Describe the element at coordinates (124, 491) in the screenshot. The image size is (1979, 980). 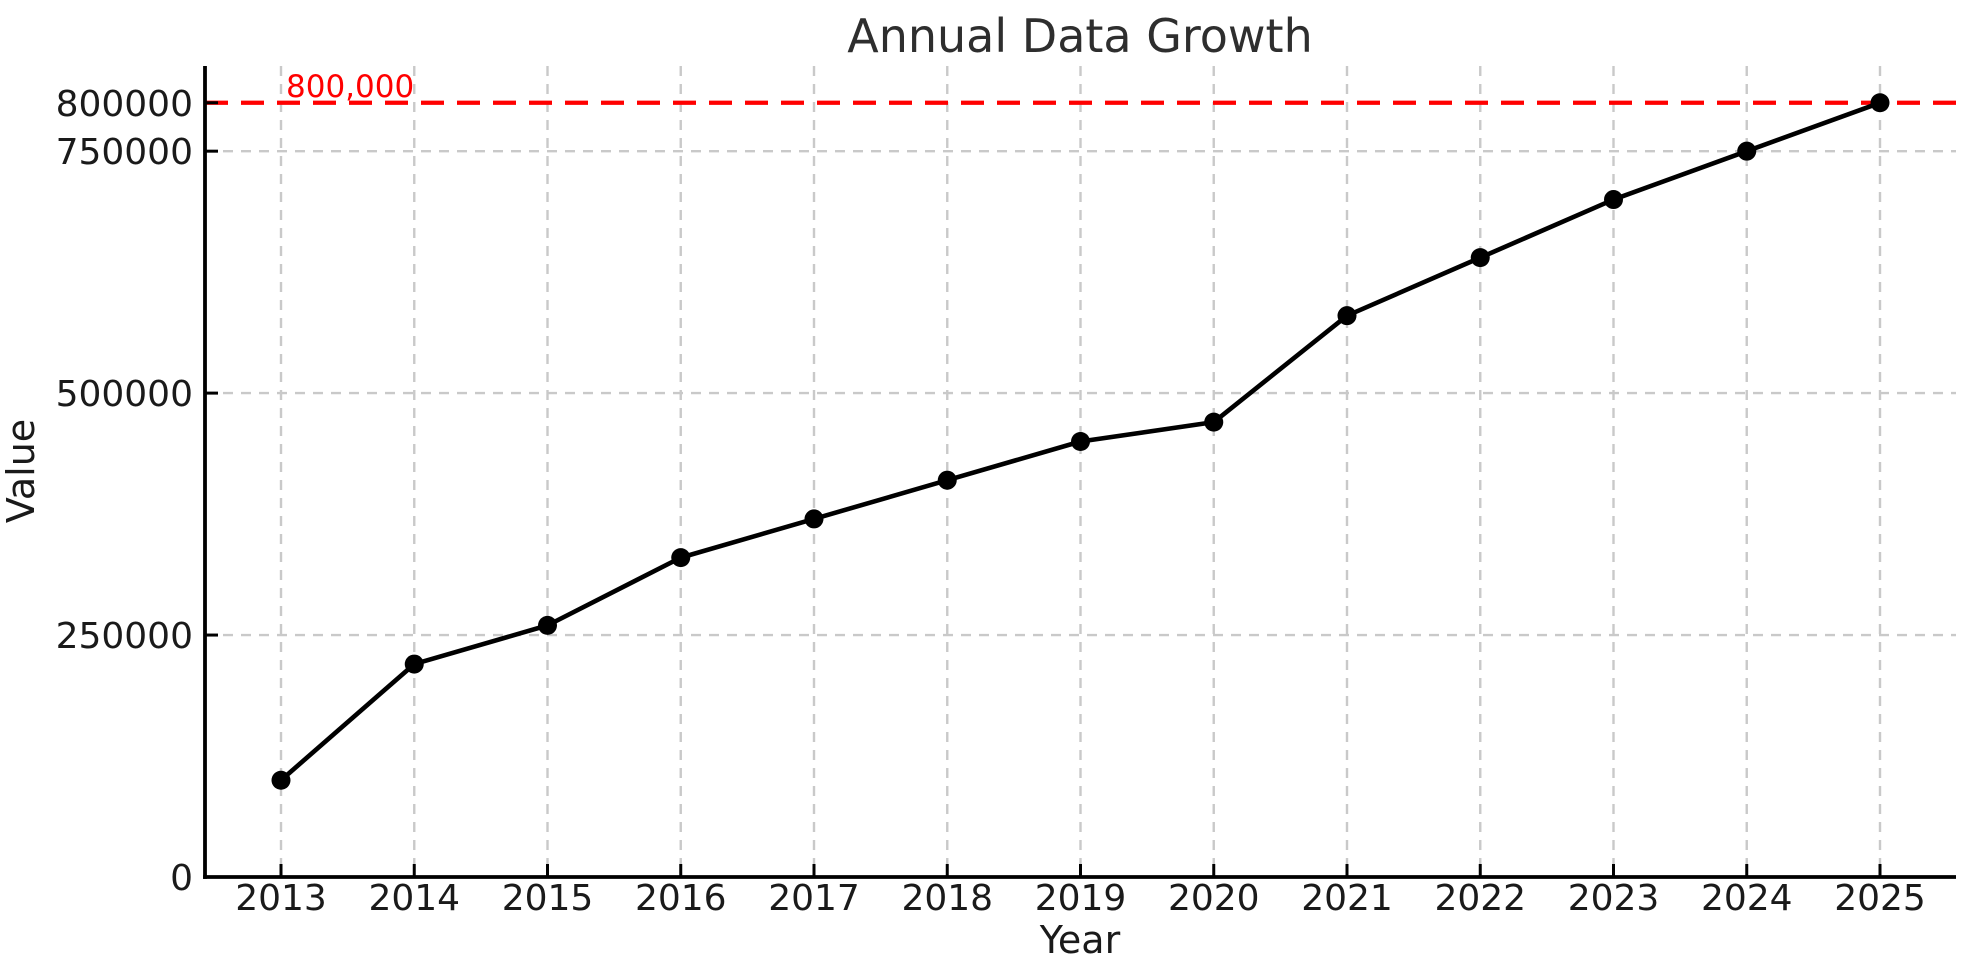
I see `y-tick-labels: 0 250000 500000 750000 800000` at that location.